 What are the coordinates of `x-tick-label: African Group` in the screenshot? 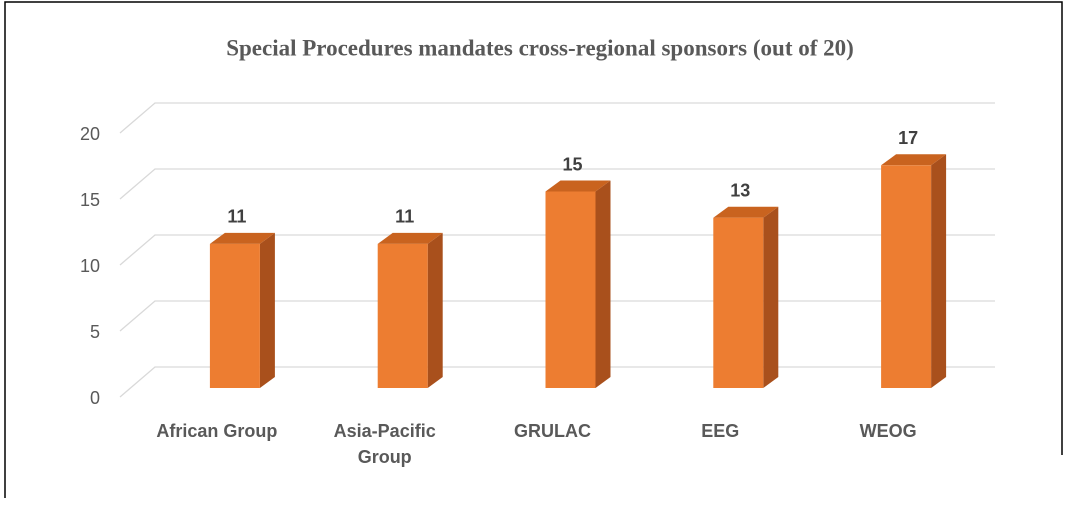 It's located at (217, 431).